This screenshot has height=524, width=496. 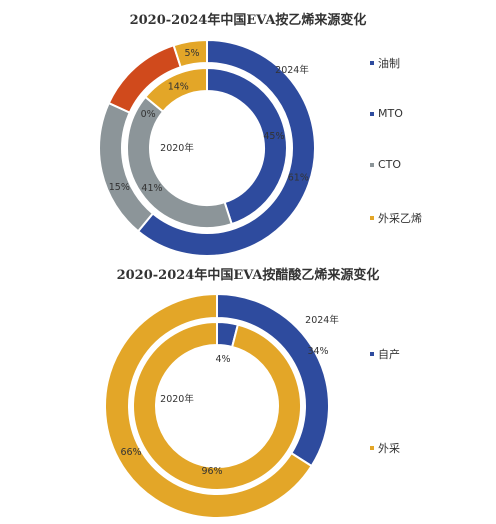 What do you see at coordinates (390, 113) in the screenshot?
I see `legend-label-mto: MTO` at bounding box center [390, 113].